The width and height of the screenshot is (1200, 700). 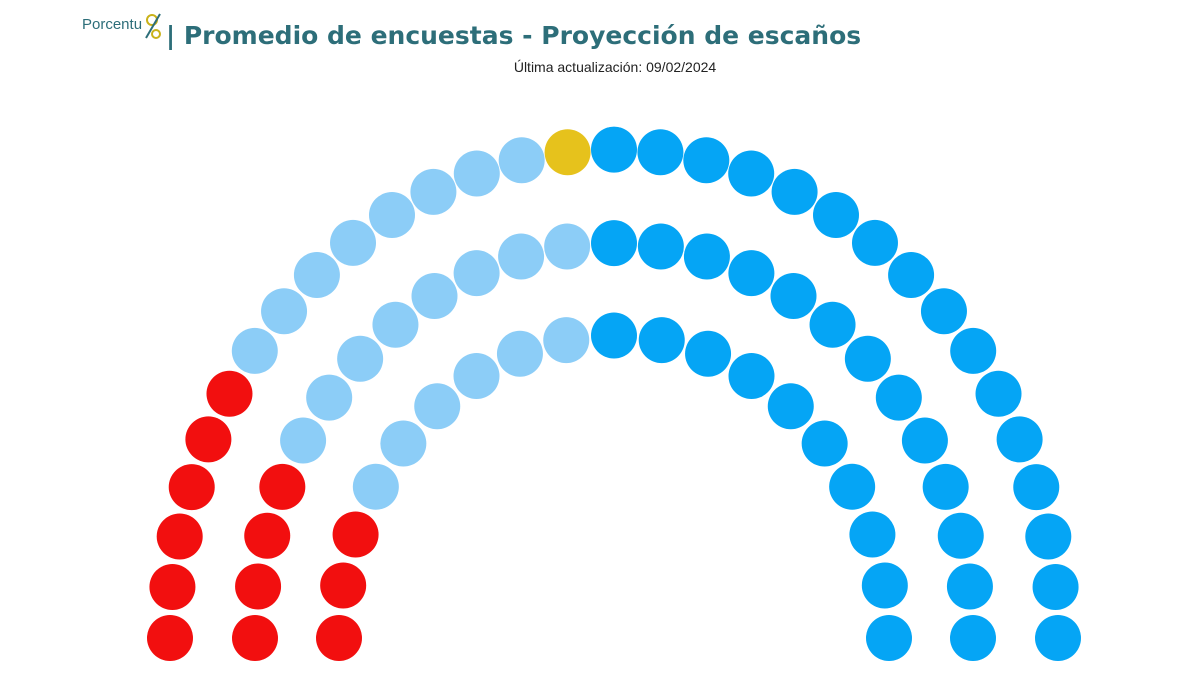 I want to click on chart-subtitle: Última actualización: 09/02/2024, so click(x=615, y=67).